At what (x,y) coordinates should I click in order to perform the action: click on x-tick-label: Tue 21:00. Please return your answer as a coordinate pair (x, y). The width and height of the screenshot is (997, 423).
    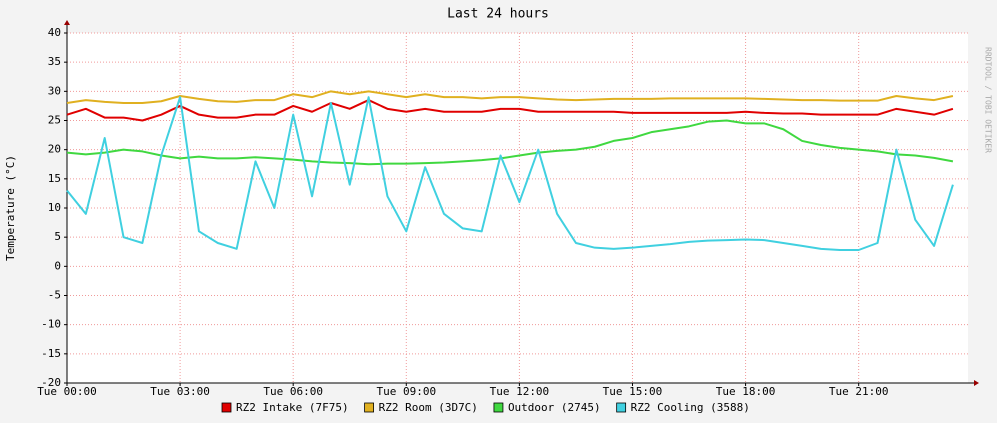
    Looking at the image, I should click on (859, 391).